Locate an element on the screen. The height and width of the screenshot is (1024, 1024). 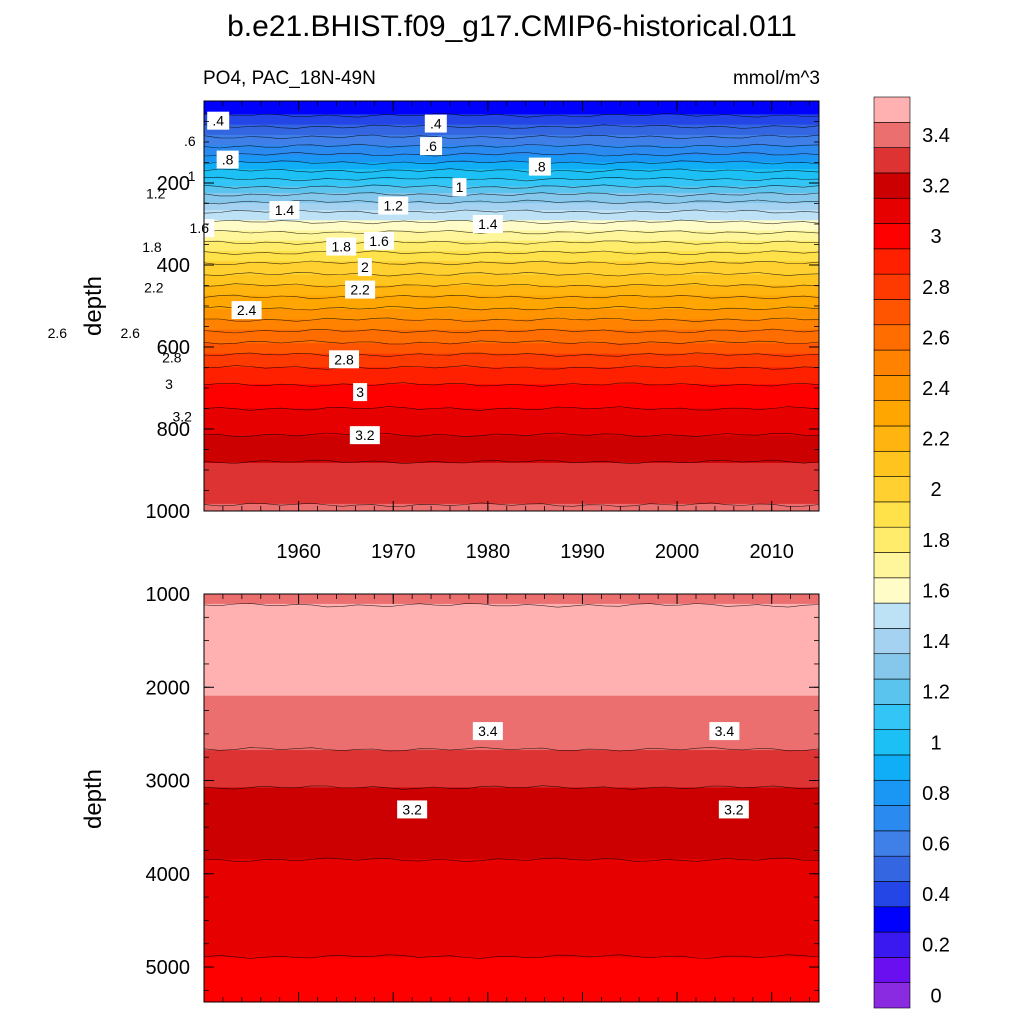
colorbar-label: 1.4 is located at coordinates (936, 642).